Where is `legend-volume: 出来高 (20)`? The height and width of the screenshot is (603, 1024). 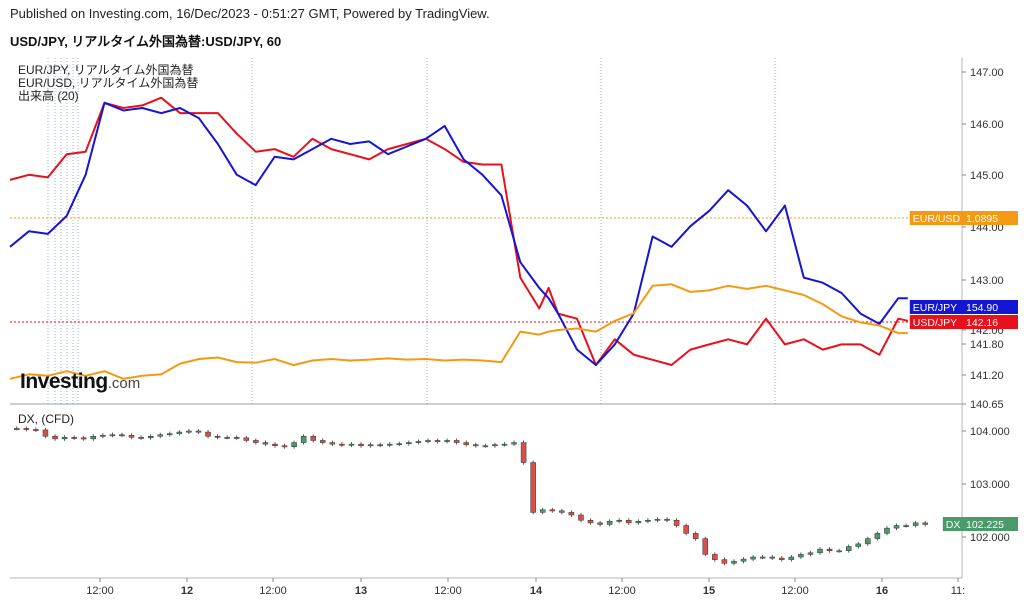
legend-volume: 出来高 (20) is located at coordinates (48, 96).